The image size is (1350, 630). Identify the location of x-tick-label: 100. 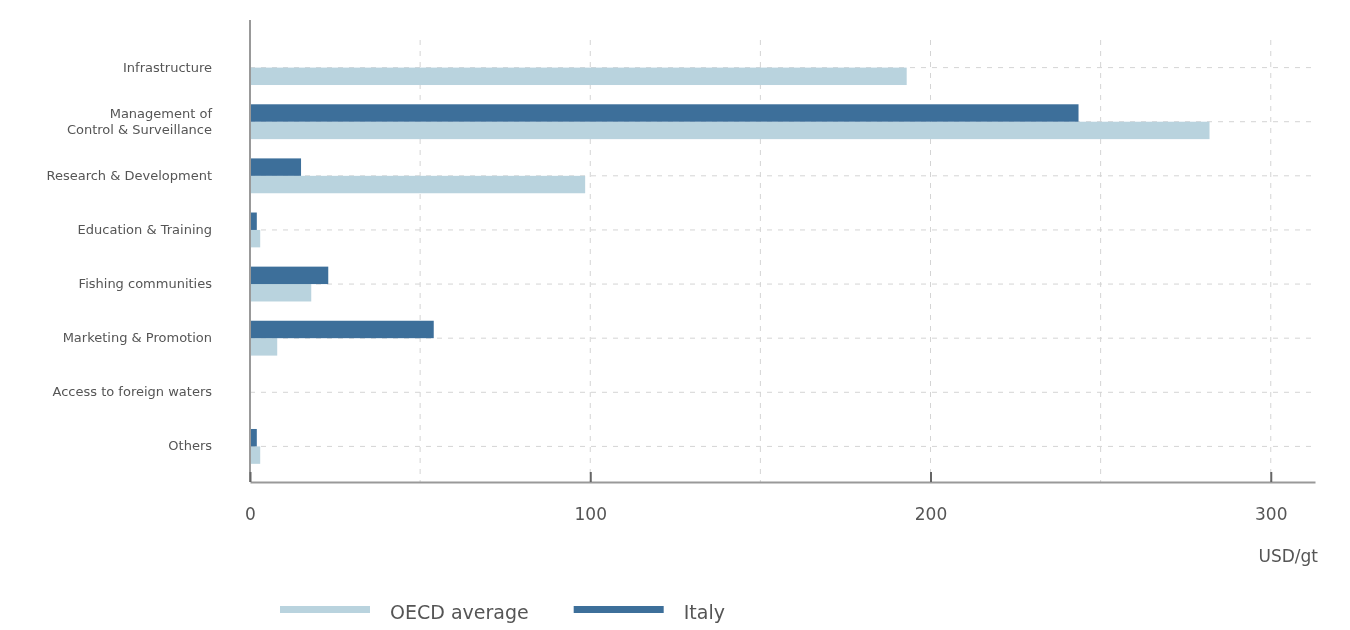
(590, 514).